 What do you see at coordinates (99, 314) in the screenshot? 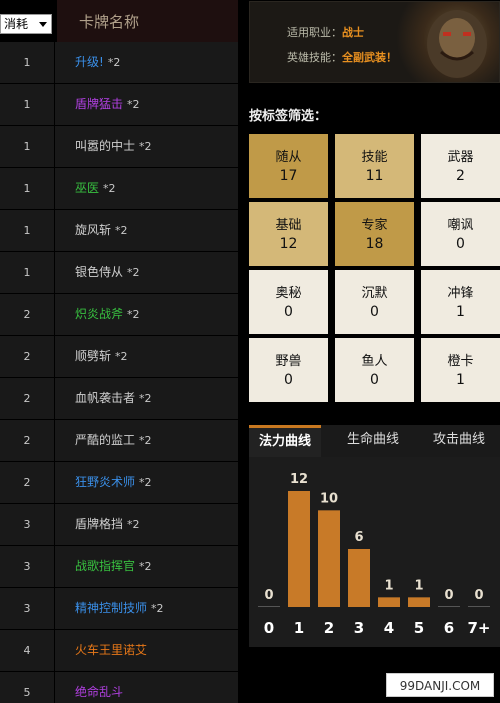
I see `card-name: 炽炎战斧` at bounding box center [99, 314].